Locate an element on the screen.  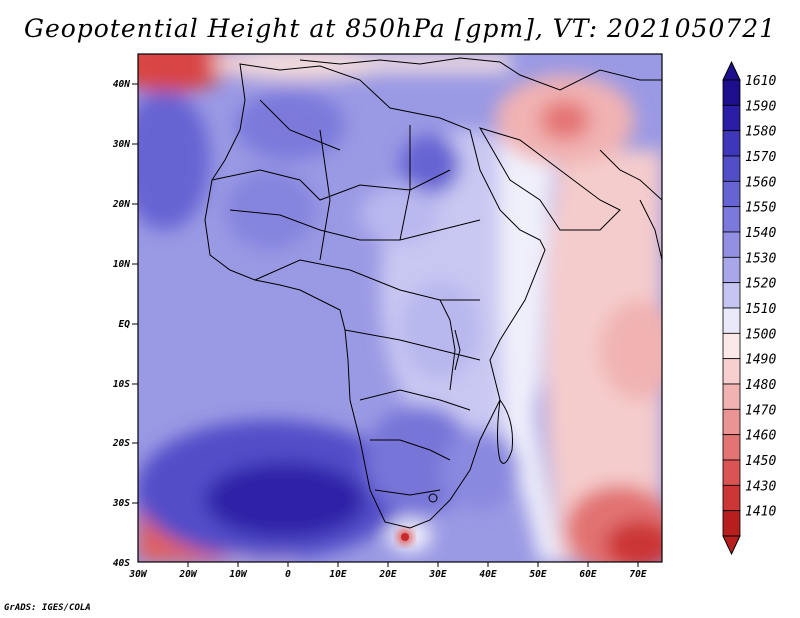
lon-label-10e: 10E is located at coordinates (337, 574).